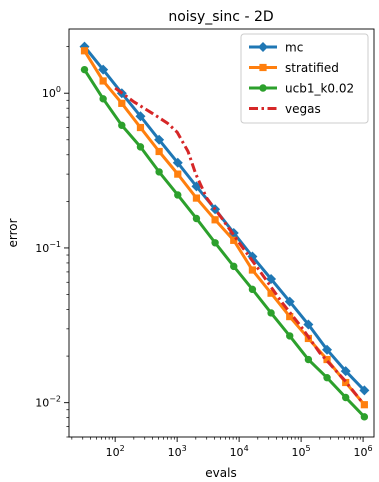  I want to click on legend-label: mc, so click(294, 48).